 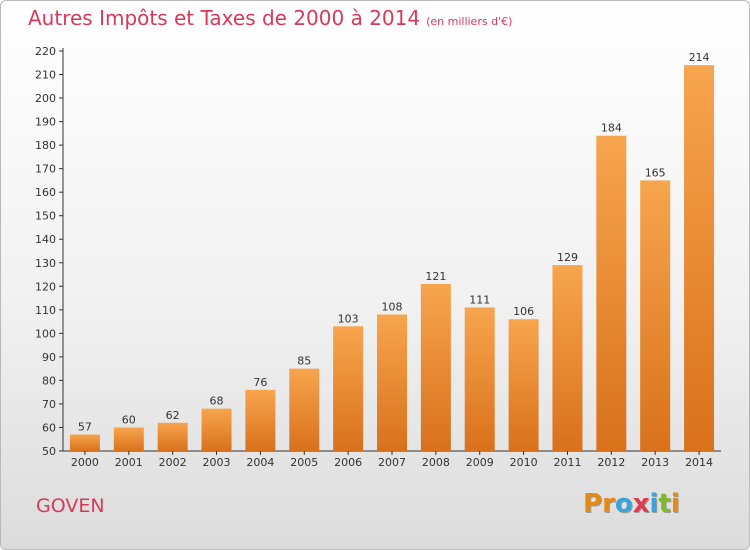 What do you see at coordinates (45, 263) in the screenshot?
I see `y-tick-label: 130` at bounding box center [45, 263].